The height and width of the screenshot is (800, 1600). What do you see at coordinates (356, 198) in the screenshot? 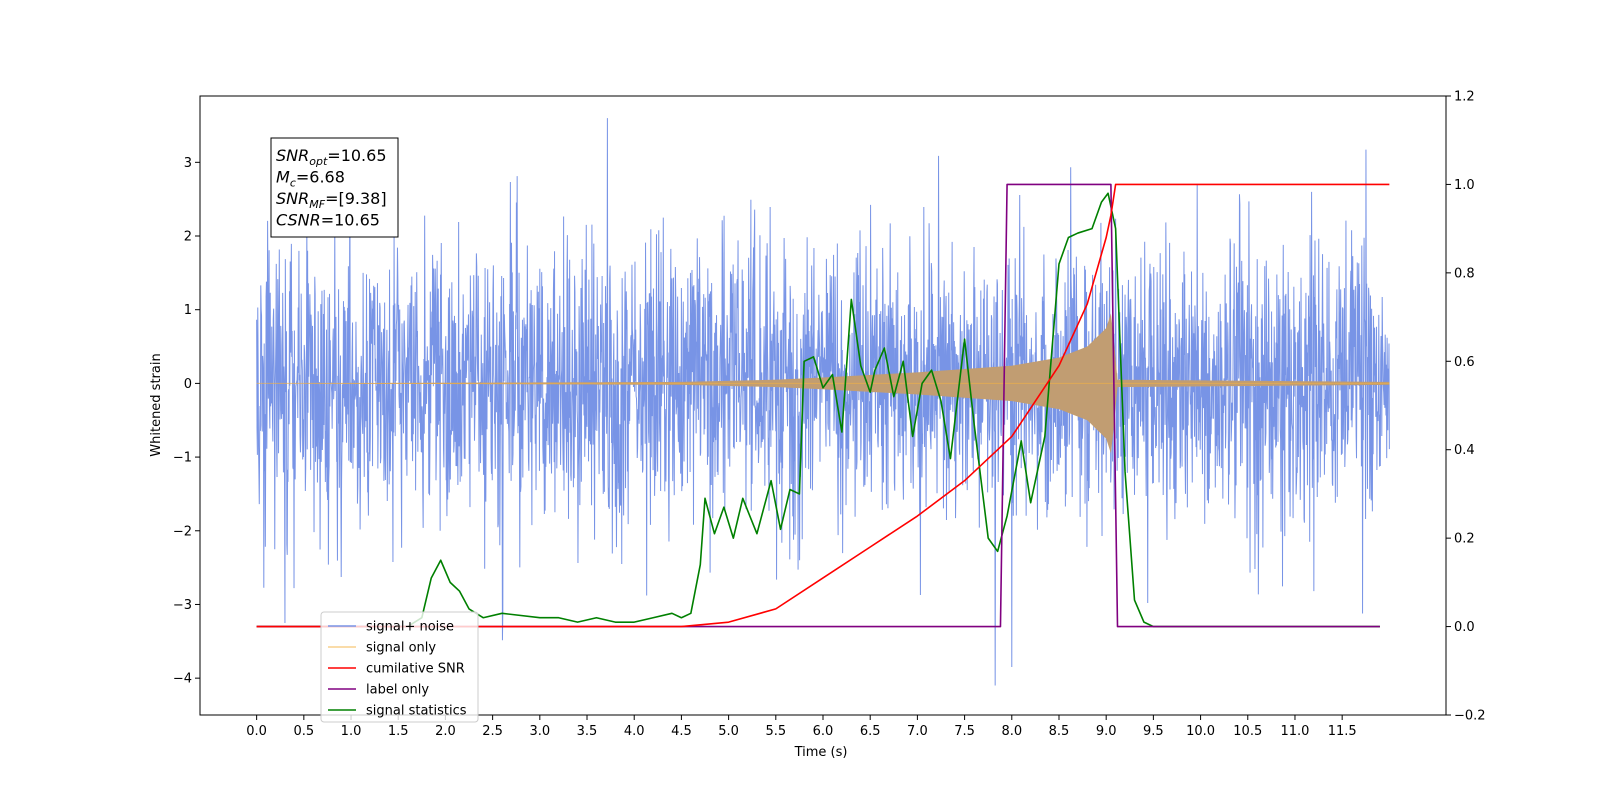
I see `annotation-value: =[9.38]` at bounding box center [356, 198].